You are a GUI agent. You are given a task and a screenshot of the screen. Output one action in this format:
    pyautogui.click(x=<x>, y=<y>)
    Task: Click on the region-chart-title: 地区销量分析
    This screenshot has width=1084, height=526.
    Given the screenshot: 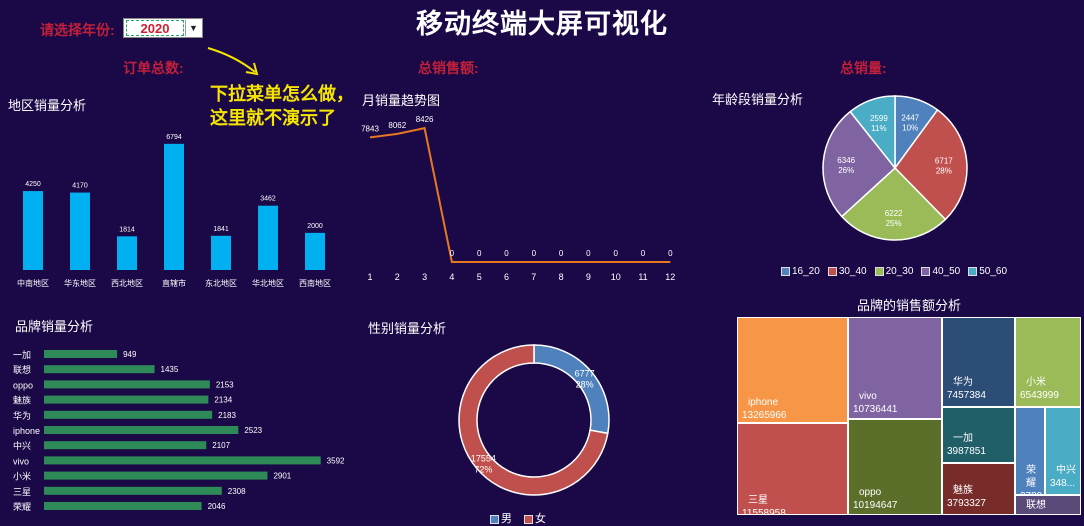 What is the action you would take?
    pyautogui.click(x=47, y=105)
    